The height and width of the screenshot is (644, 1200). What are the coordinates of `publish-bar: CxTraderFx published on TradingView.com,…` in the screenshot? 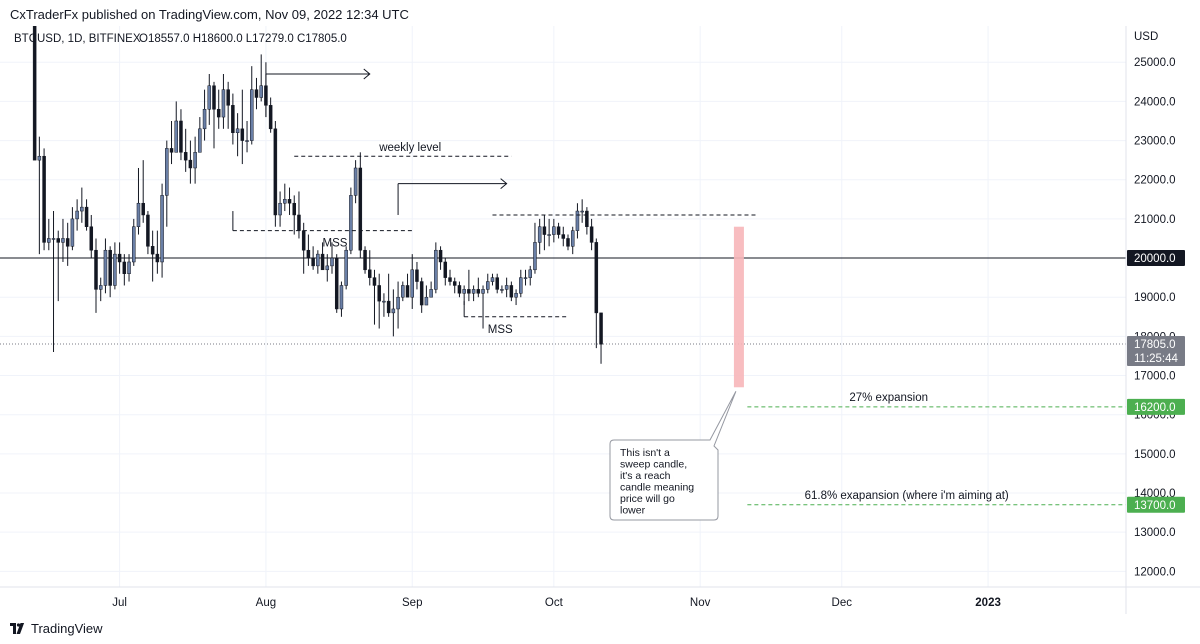 It's located at (600, 13).